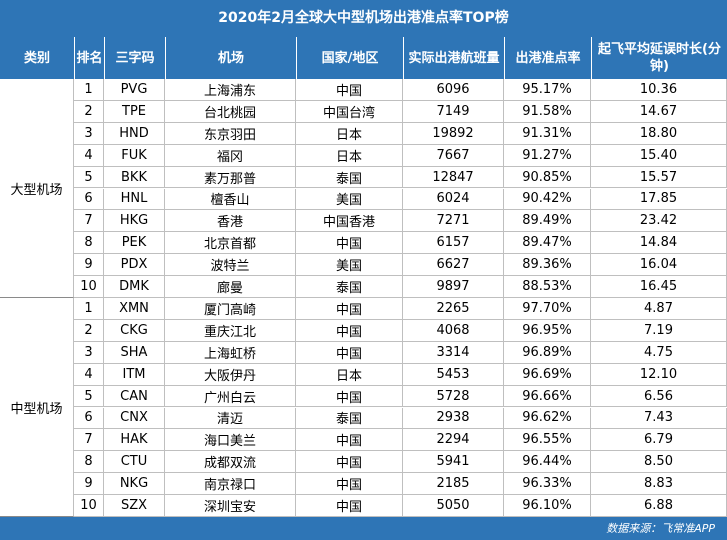  I want to click on table-cell: 上海浦东, so click(230, 90).